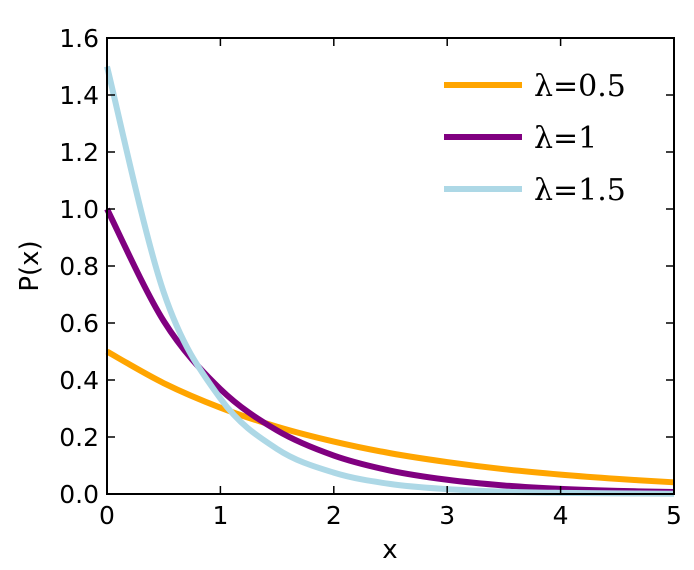  What do you see at coordinates (30, 265) in the screenshot?
I see `y-axis-label: P(x)` at bounding box center [30, 265].